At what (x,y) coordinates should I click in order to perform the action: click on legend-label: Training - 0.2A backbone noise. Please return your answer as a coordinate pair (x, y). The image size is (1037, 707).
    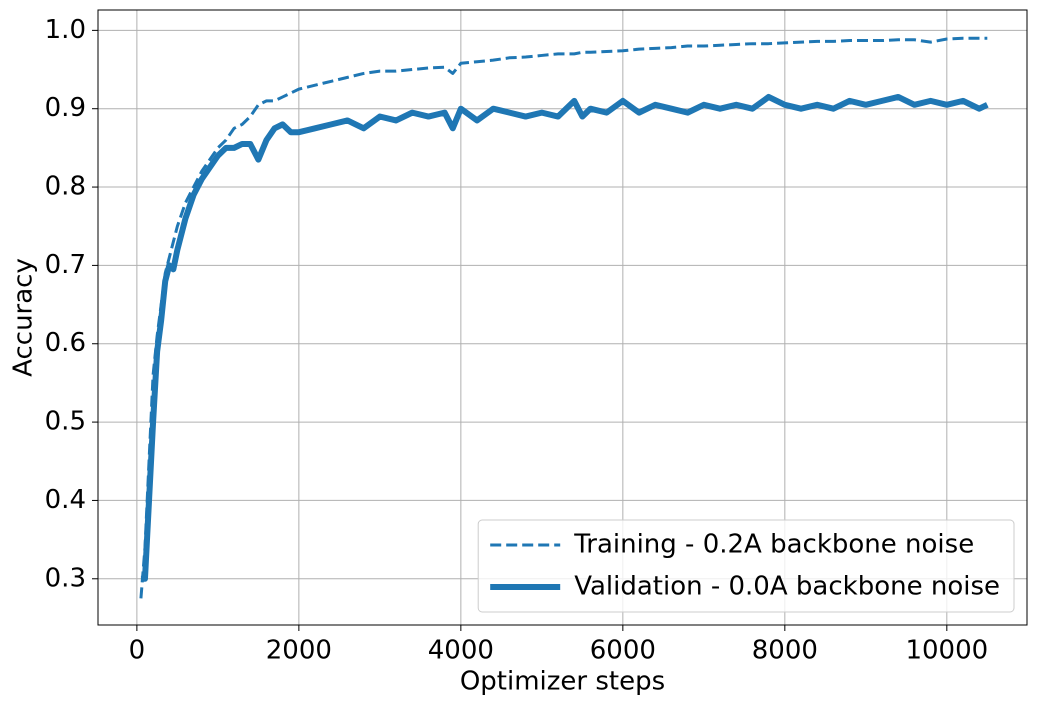
    Looking at the image, I should click on (773, 545).